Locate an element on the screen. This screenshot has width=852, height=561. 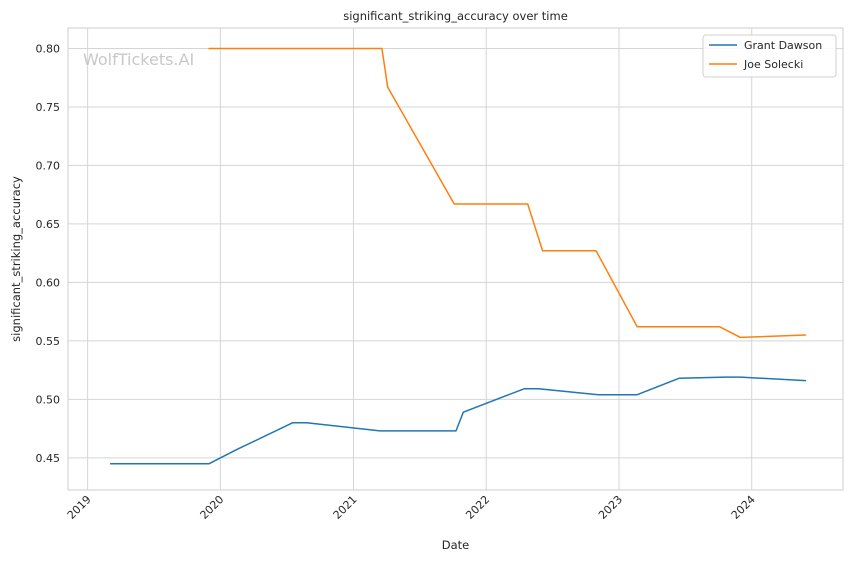
legend-label-joe-solecki: Joe Solecki is located at coordinates (773, 64).